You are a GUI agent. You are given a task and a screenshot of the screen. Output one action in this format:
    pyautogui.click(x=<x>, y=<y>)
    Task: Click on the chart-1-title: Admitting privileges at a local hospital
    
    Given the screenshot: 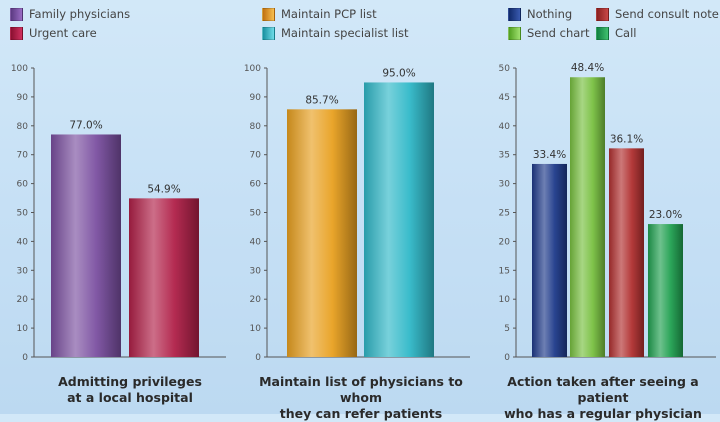 What is the action you would take?
    pyautogui.click(x=130, y=390)
    